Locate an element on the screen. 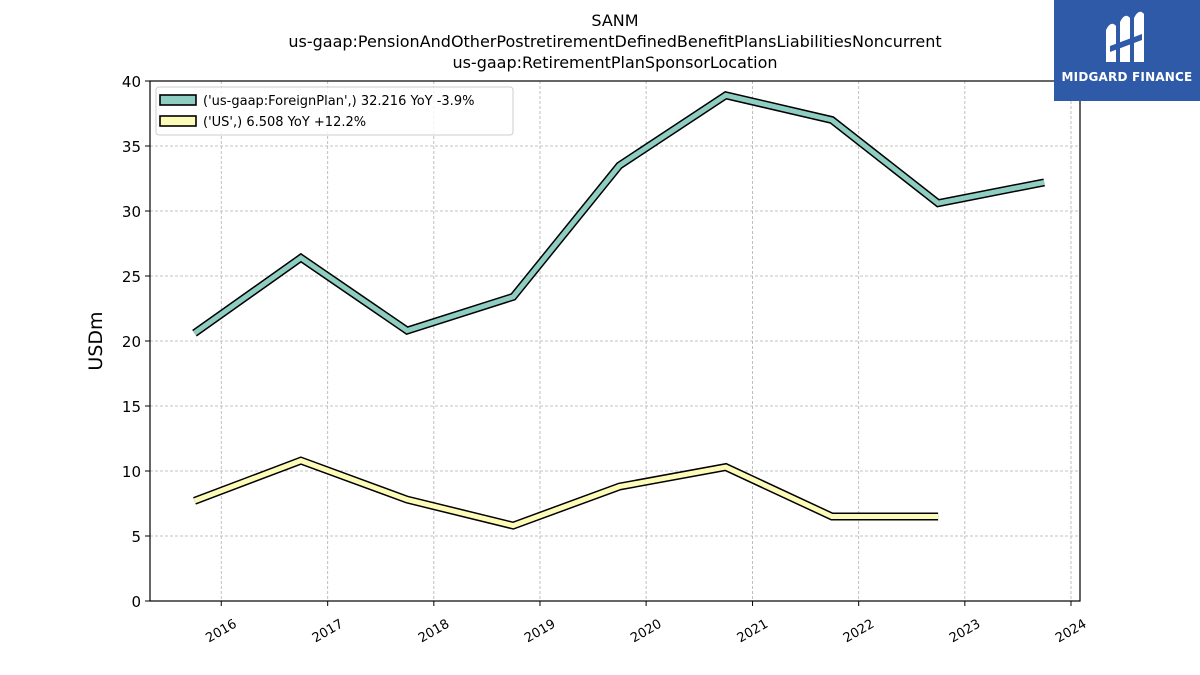 Image resolution: width=1200 pixels, height=675 pixels. midgard-finance-logo: MIDGARD FINANCE is located at coordinates (1127, 50).